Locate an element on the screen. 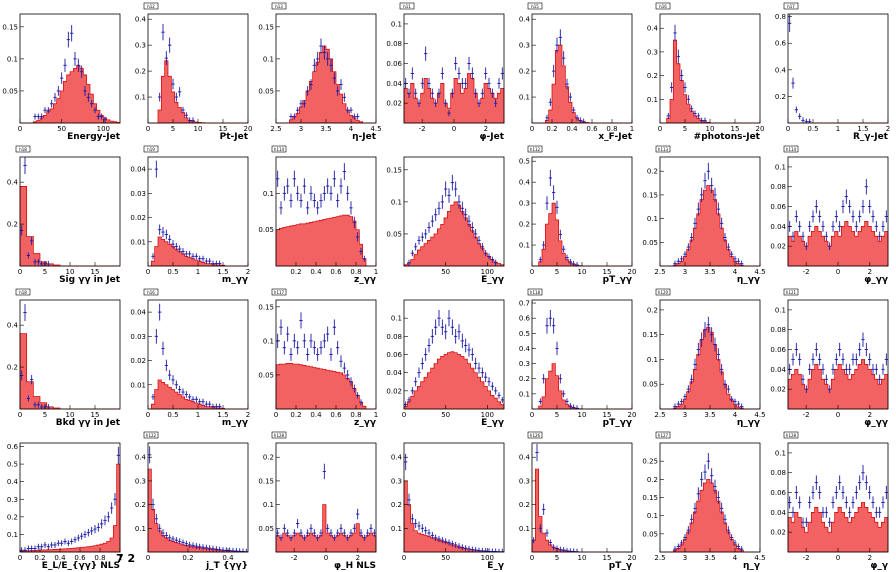 Image resolution: width=896 pixels, height=572 pixels. y-tick-label: 0.5 is located at coordinates (12, 465).